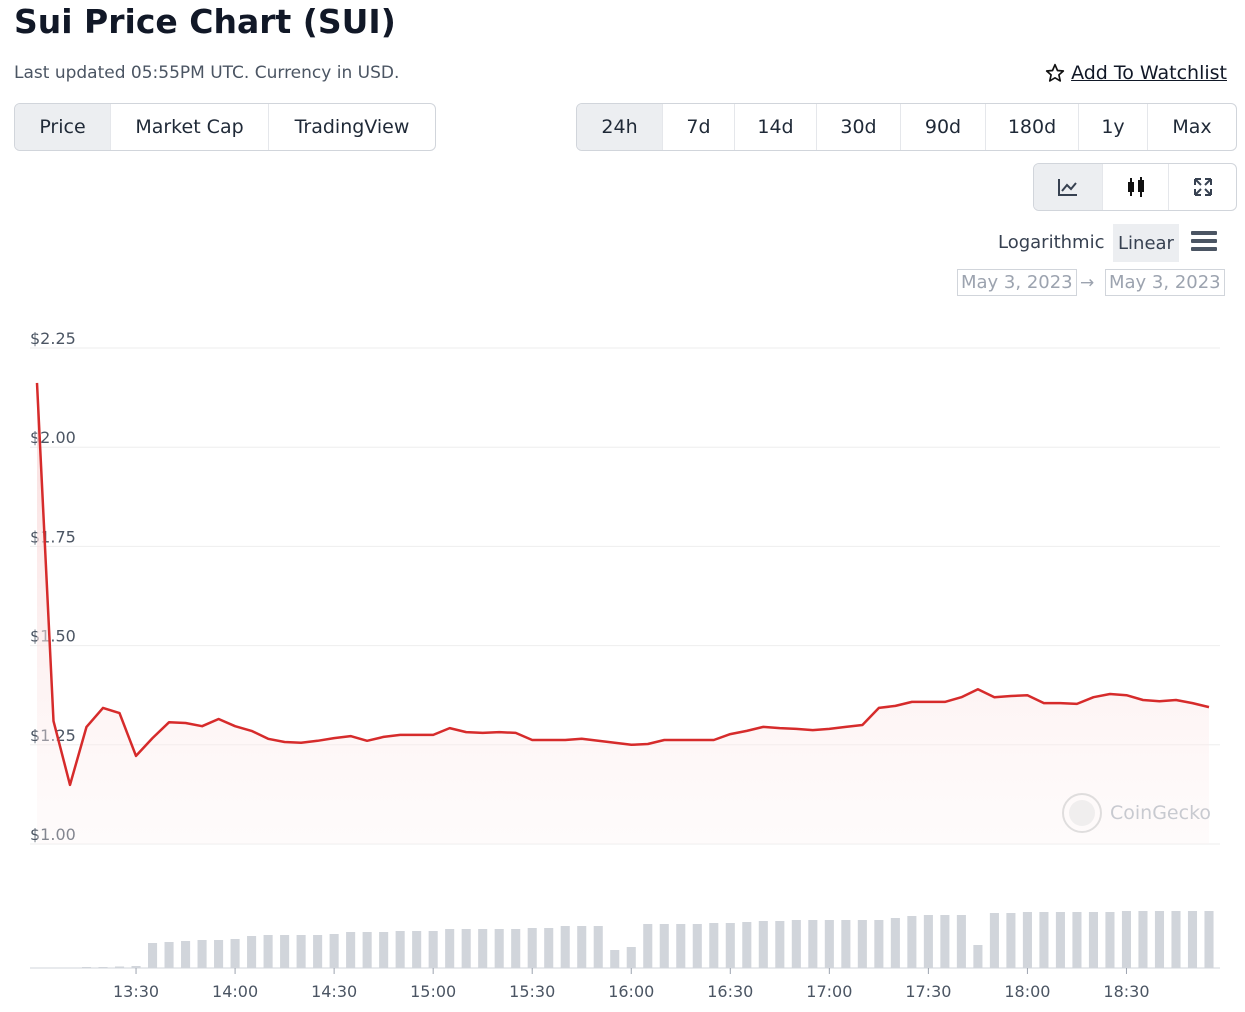 The image size is (1245, 1012). I want to click on x-tick-label: 15:30, so click(532, 991).